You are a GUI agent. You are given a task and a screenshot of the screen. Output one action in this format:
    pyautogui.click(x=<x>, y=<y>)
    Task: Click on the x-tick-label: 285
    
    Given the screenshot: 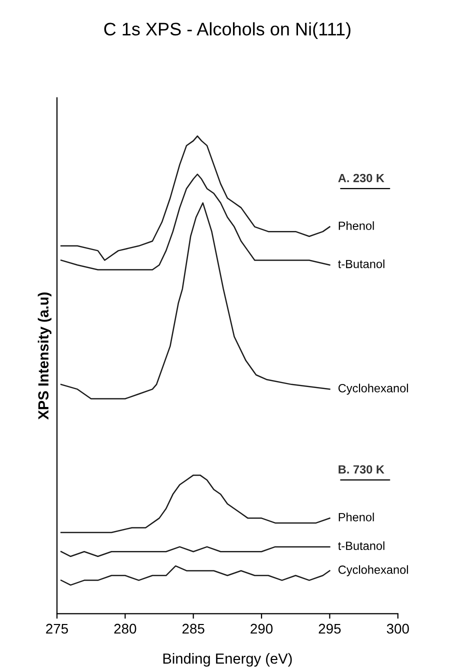 What is the action you would take?
    pyautogui.click(x=193, y=629)
    